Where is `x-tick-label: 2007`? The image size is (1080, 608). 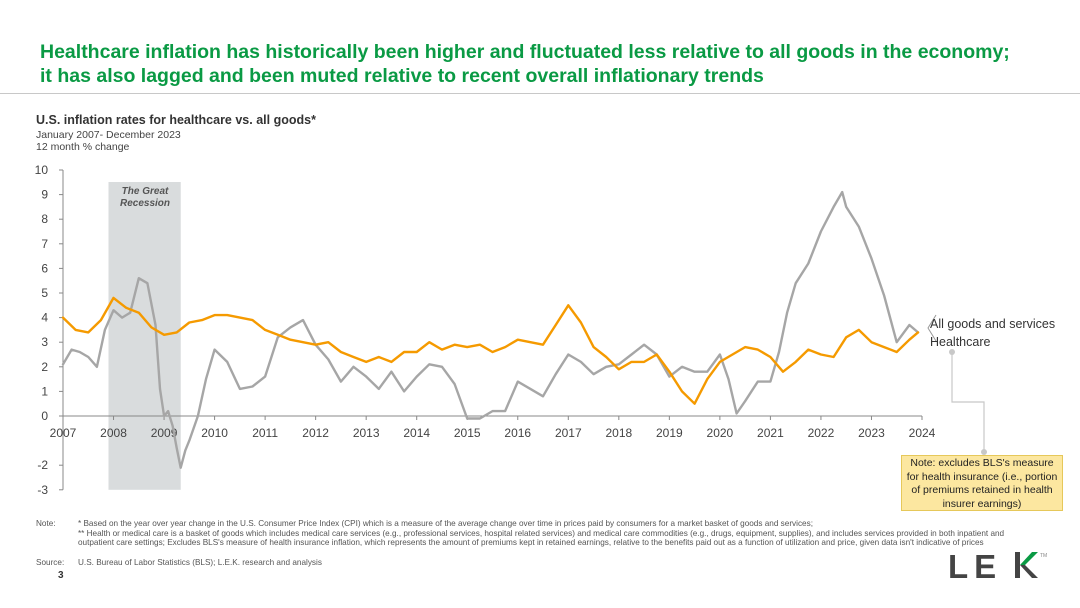
x-tick-label: 2007 is located at coordinates (63, 433).